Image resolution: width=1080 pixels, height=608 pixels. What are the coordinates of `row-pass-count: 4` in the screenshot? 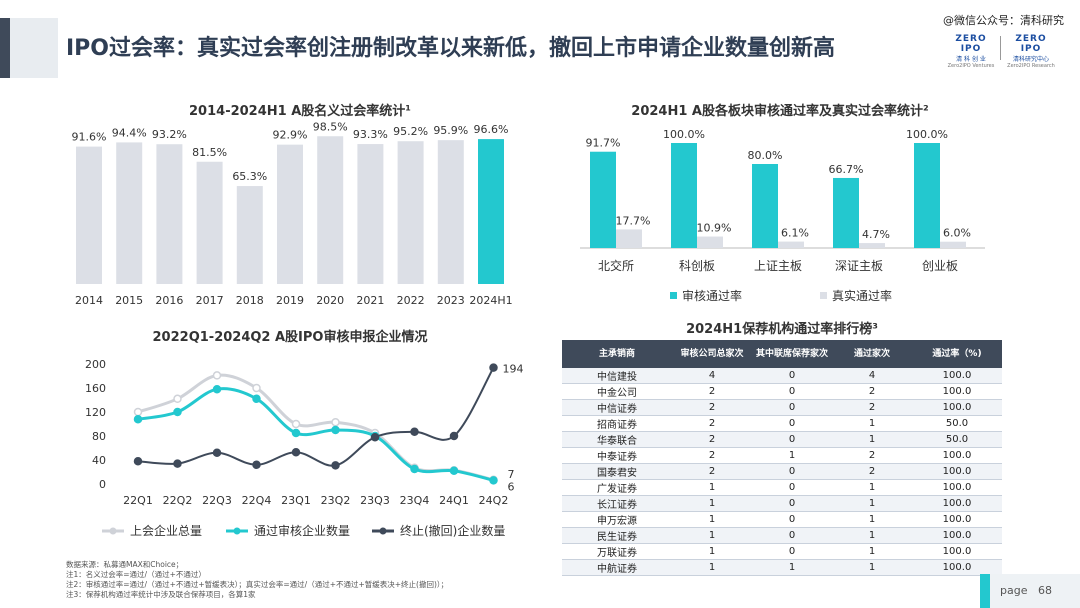 It's located at (872, 376).